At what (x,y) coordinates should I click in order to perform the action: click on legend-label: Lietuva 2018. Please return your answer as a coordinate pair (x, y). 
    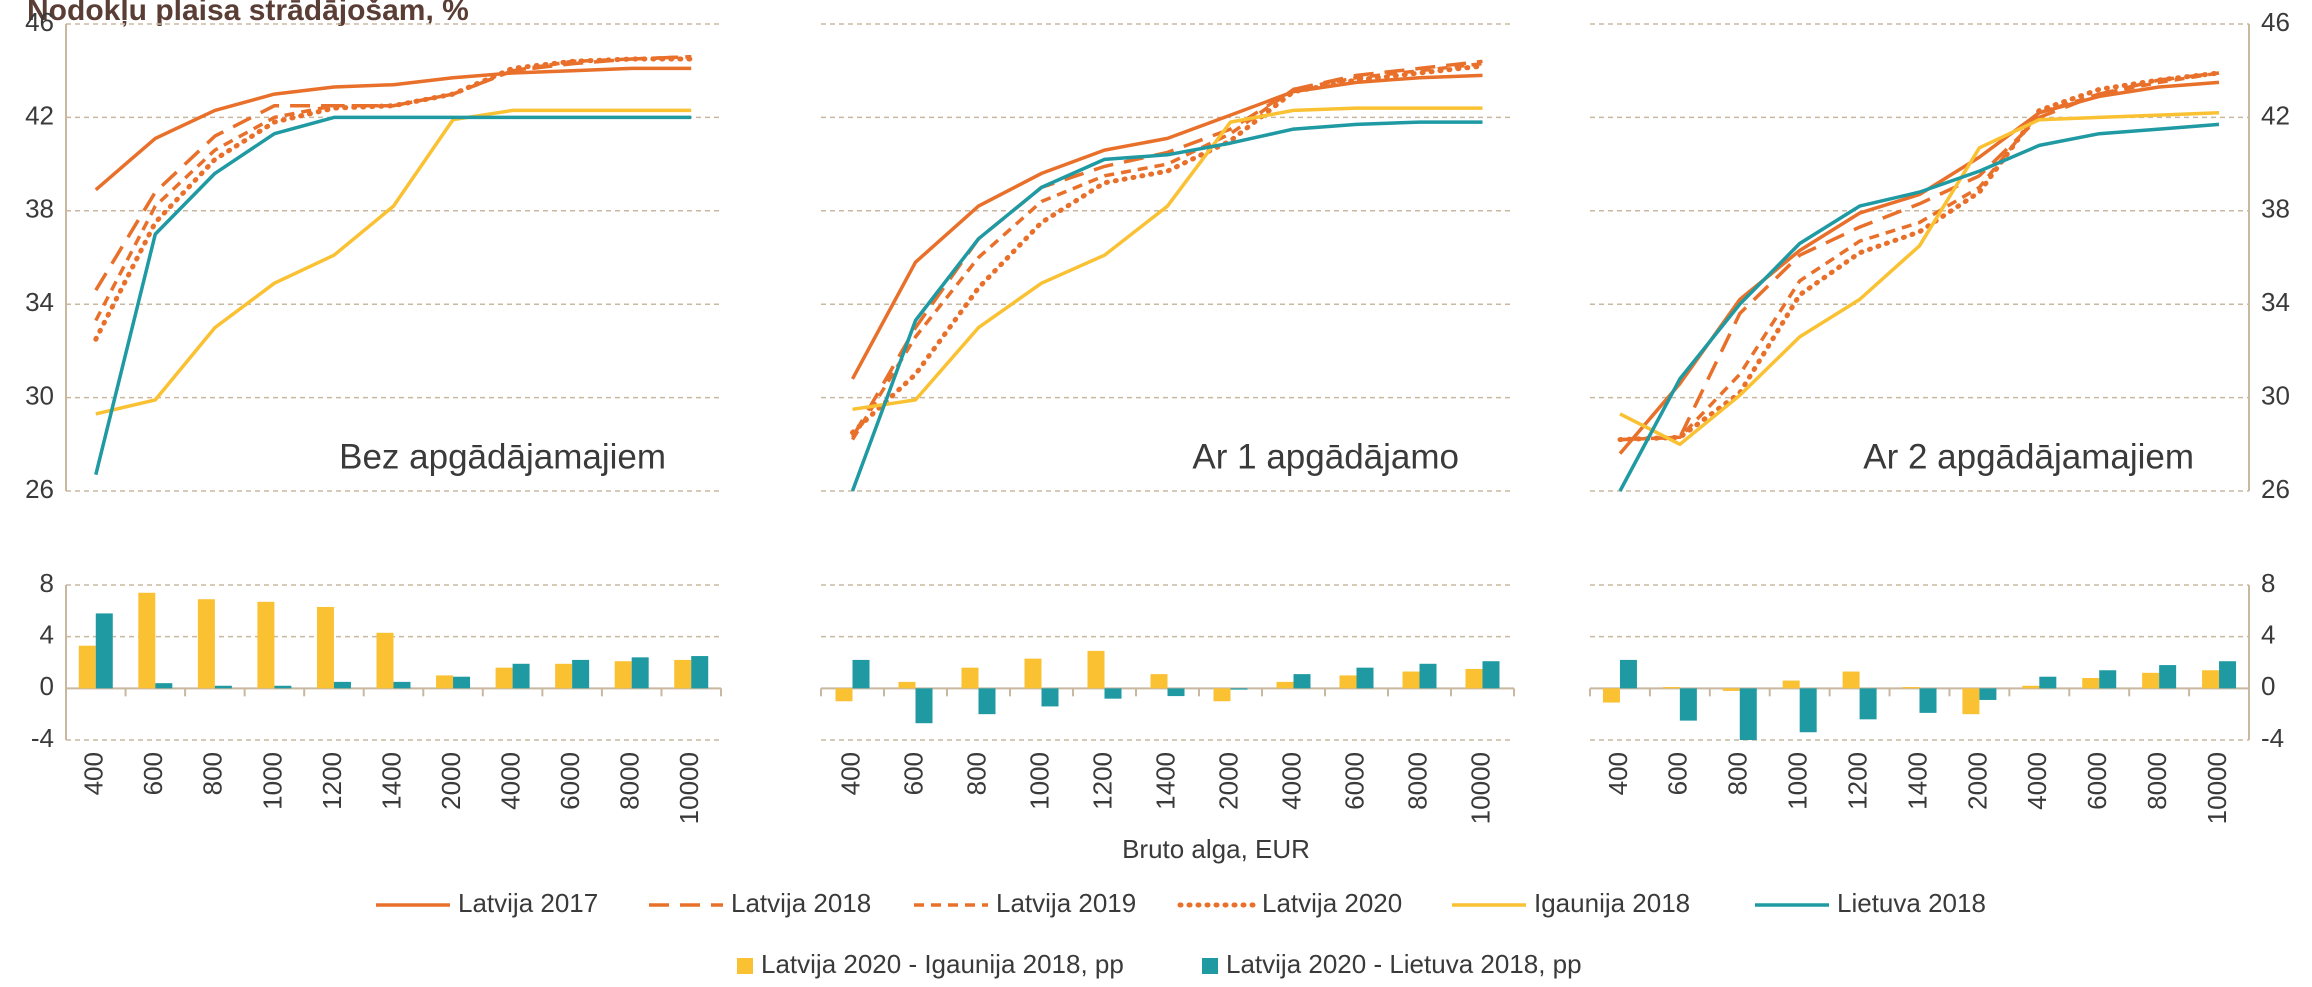
    Looking at the image, I should click on (1911, 903).